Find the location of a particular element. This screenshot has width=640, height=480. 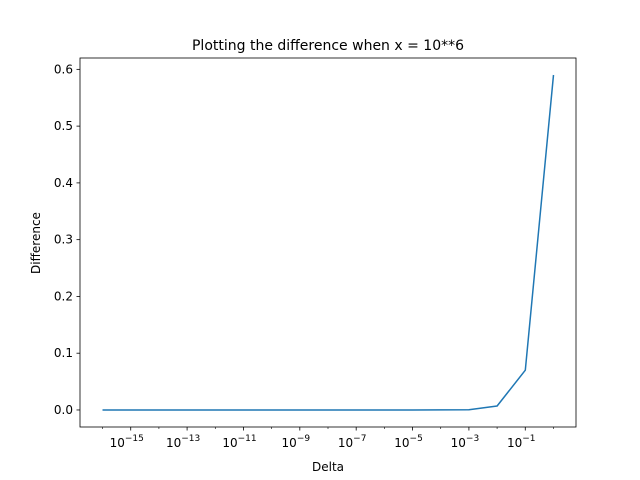

y-tick-label: 0.6 is located at coordinates (63, 69).